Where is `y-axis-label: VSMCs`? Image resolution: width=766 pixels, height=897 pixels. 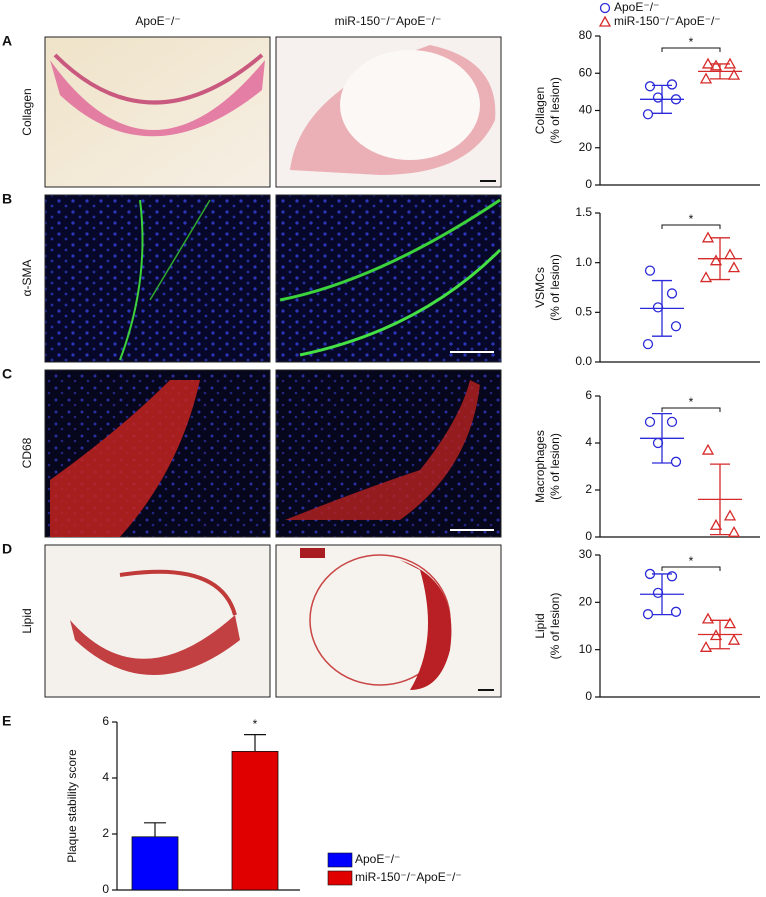 y-axis-label: VSMCs is located at coordinates (540, 287).